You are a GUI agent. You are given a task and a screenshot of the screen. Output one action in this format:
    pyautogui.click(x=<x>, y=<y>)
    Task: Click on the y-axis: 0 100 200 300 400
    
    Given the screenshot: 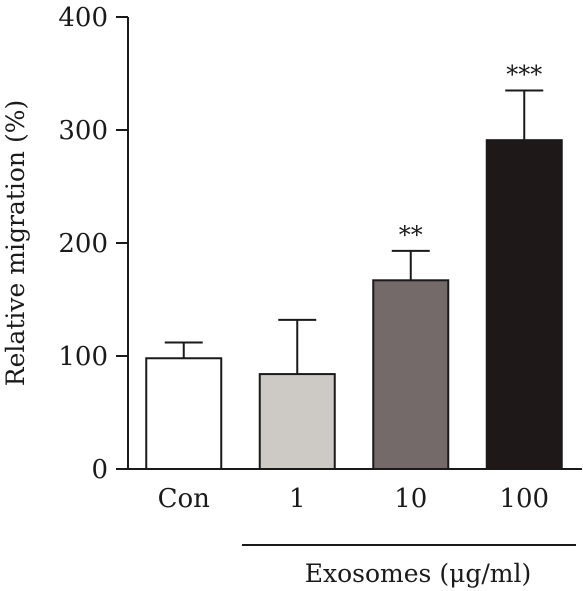 What is the action you would take?
    pyautogui.click(x=93, y=244)
    